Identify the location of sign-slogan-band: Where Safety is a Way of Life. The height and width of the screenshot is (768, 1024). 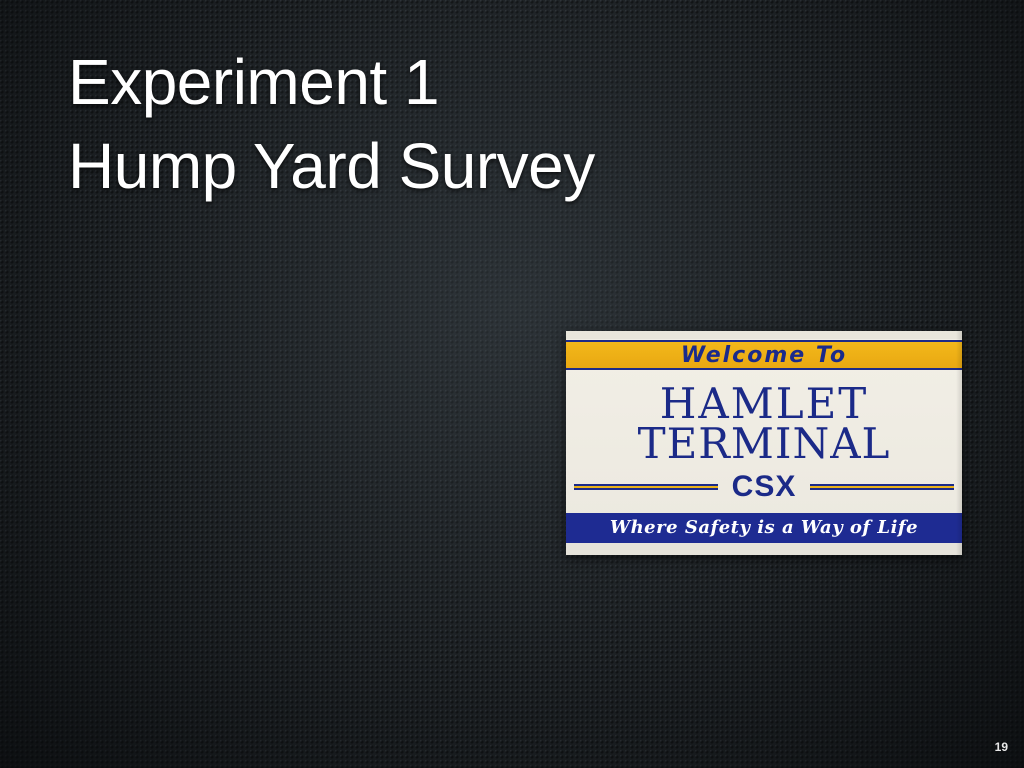
(764, 528).